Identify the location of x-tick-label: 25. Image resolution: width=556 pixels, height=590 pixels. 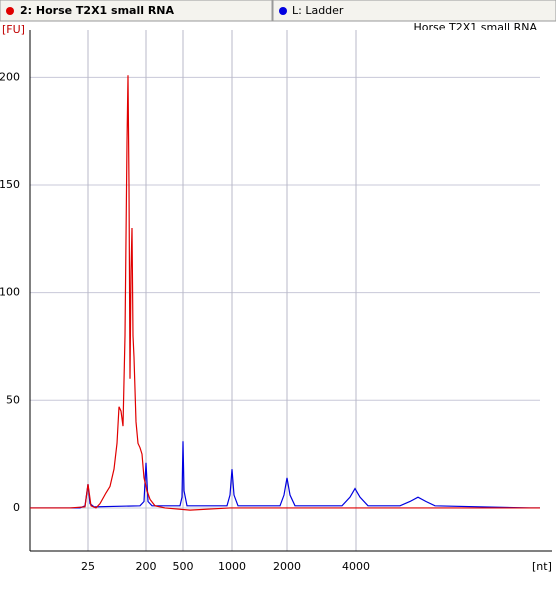
(88, 566).